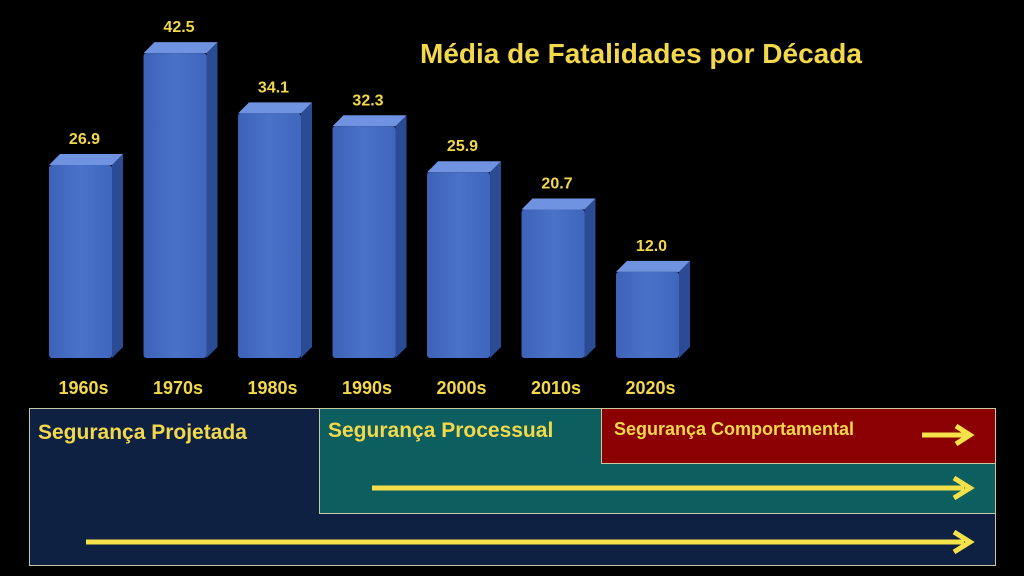 This screenshot has height=576, width=1024. I want to click on data-label: 32.3, so click(367, 100).